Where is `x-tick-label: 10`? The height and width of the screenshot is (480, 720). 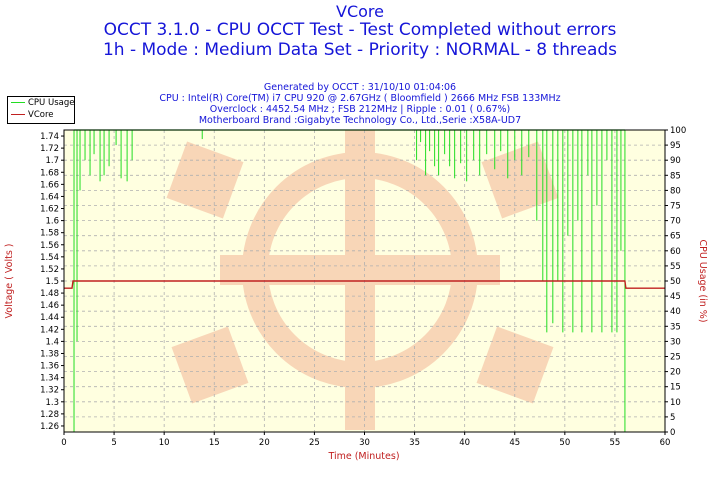
x-tick-label: 10 is located at coordinates (164, 443).